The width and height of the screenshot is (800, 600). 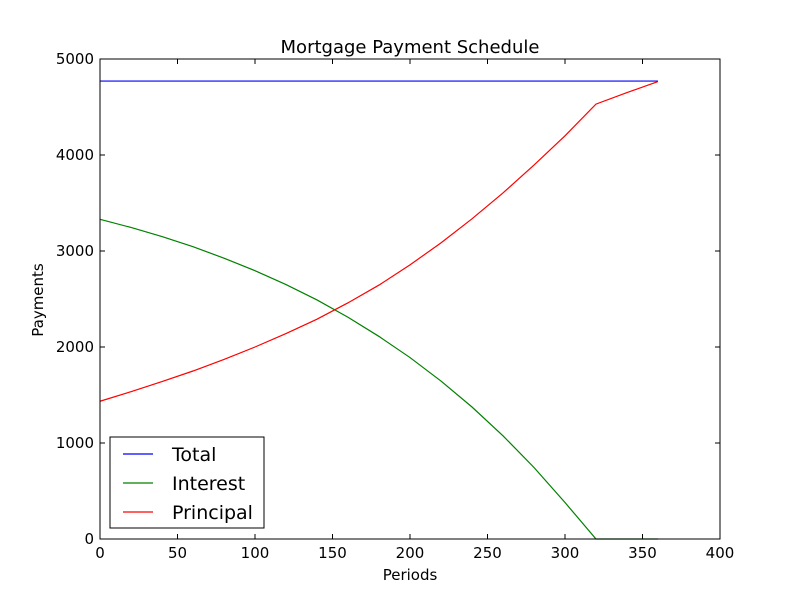 What do you see at coordinates (208, 484) in the screenshot?
I see `legend-label-interest: Interest` at bounding box center [208, 484].